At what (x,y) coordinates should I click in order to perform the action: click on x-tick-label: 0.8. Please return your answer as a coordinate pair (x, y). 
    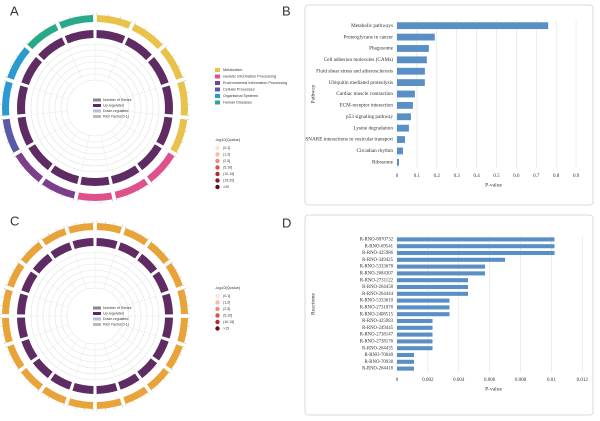
    Looking at the image, I should click on (556, 176).